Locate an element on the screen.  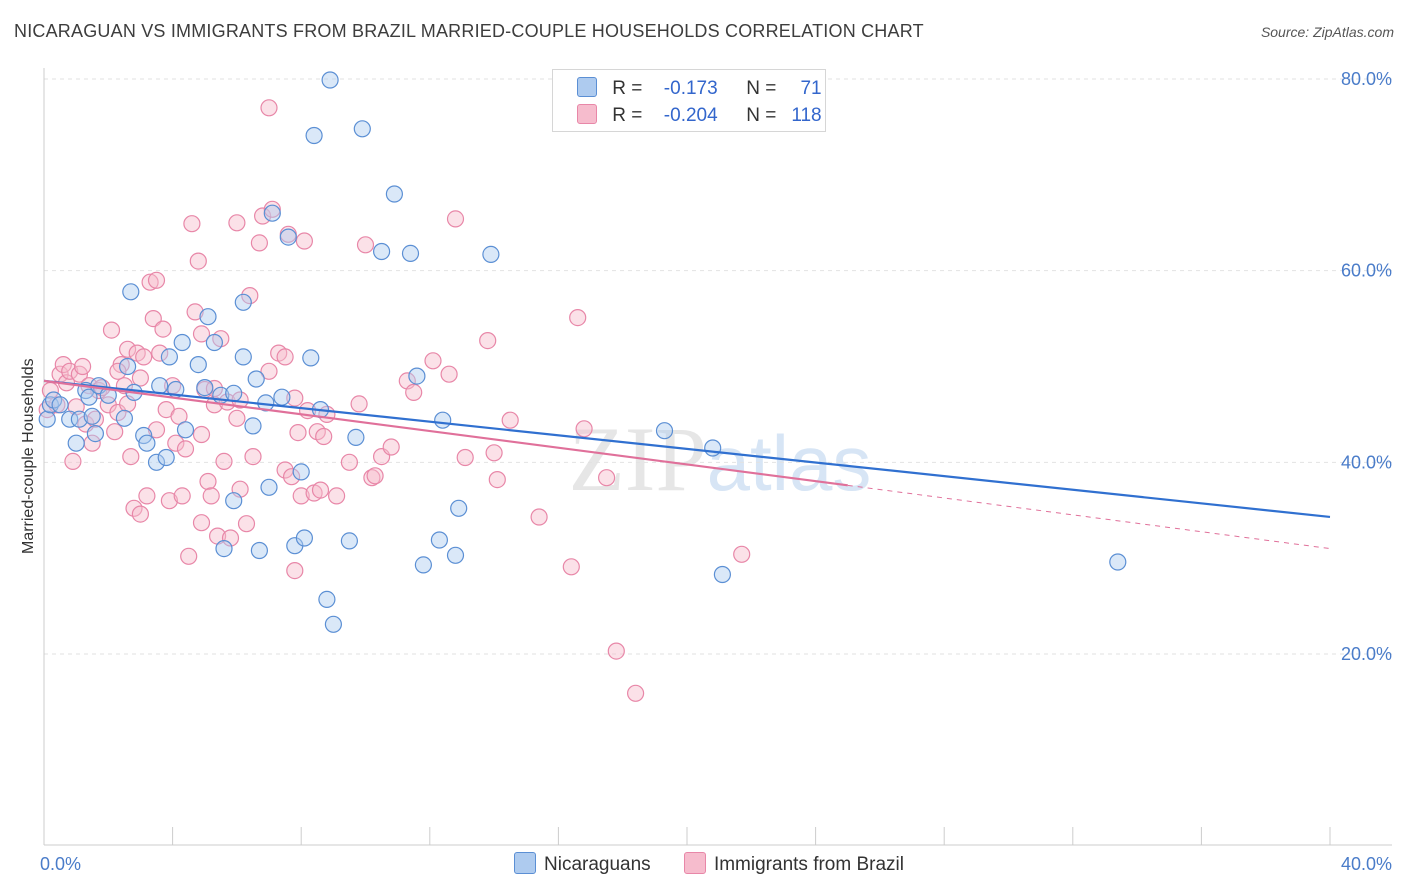
brazil-trend-line is located at coordinates (445, 433).